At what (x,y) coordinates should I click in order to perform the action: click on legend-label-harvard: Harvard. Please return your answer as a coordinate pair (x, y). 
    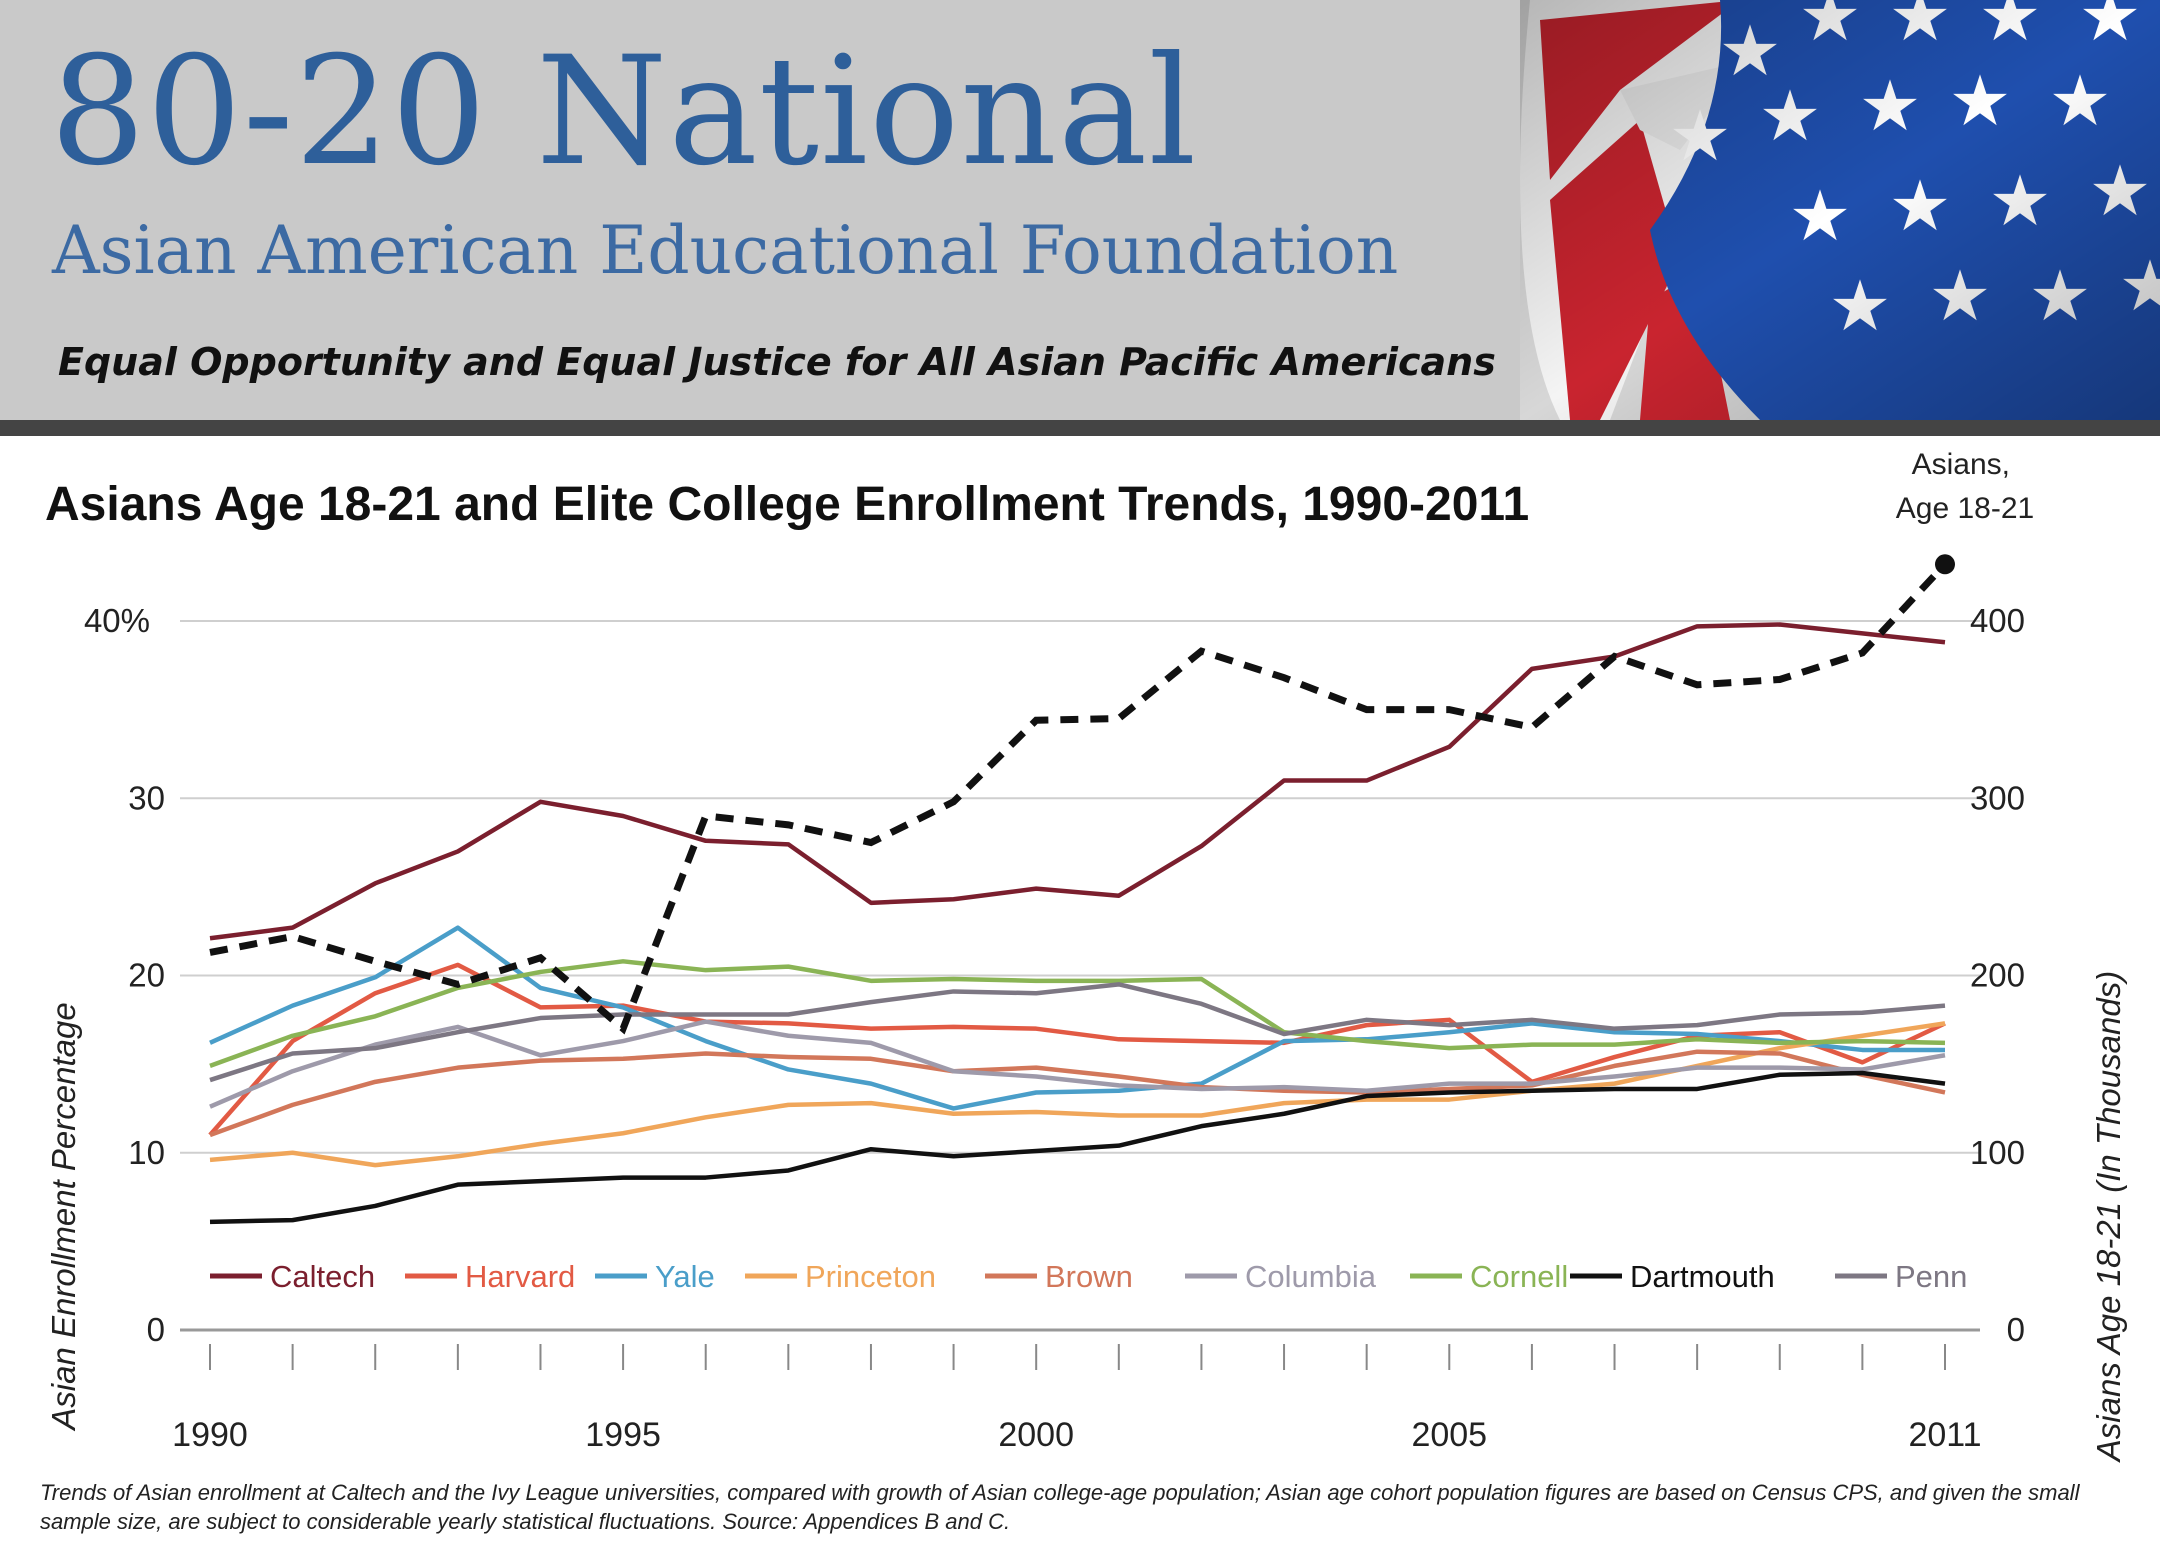
    Looking at the image, I should click on (520, 1276).